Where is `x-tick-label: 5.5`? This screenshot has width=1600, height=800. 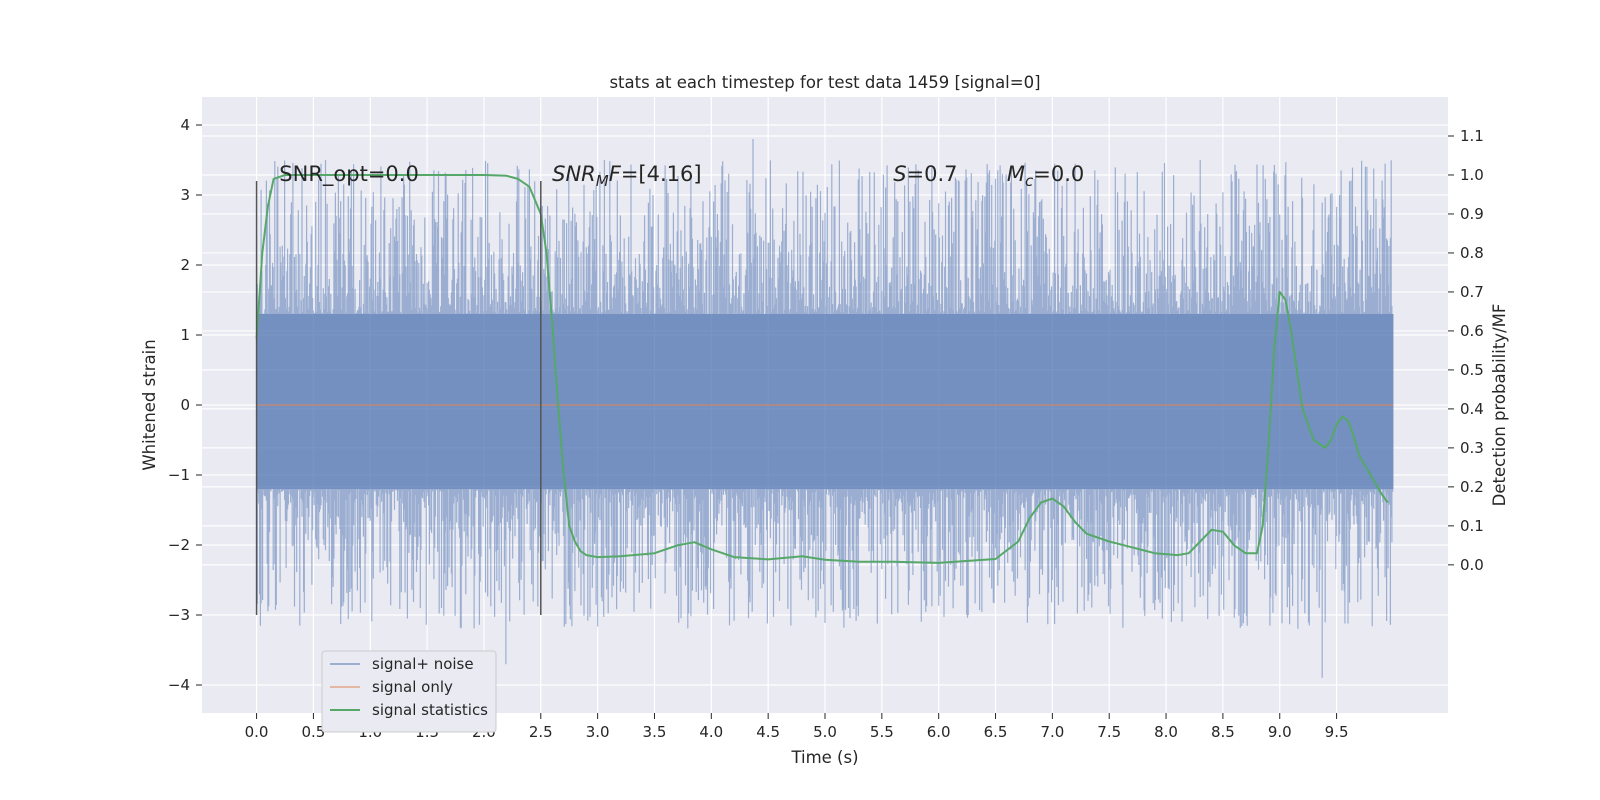 x-tick-label: 5.5 is located at coordinates (882, 732).